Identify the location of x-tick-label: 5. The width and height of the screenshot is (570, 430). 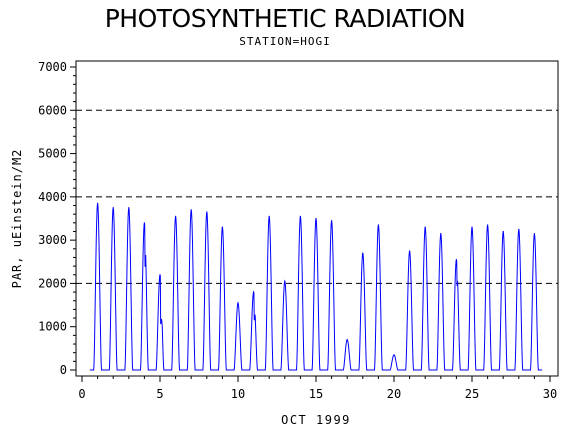
(159, 394).